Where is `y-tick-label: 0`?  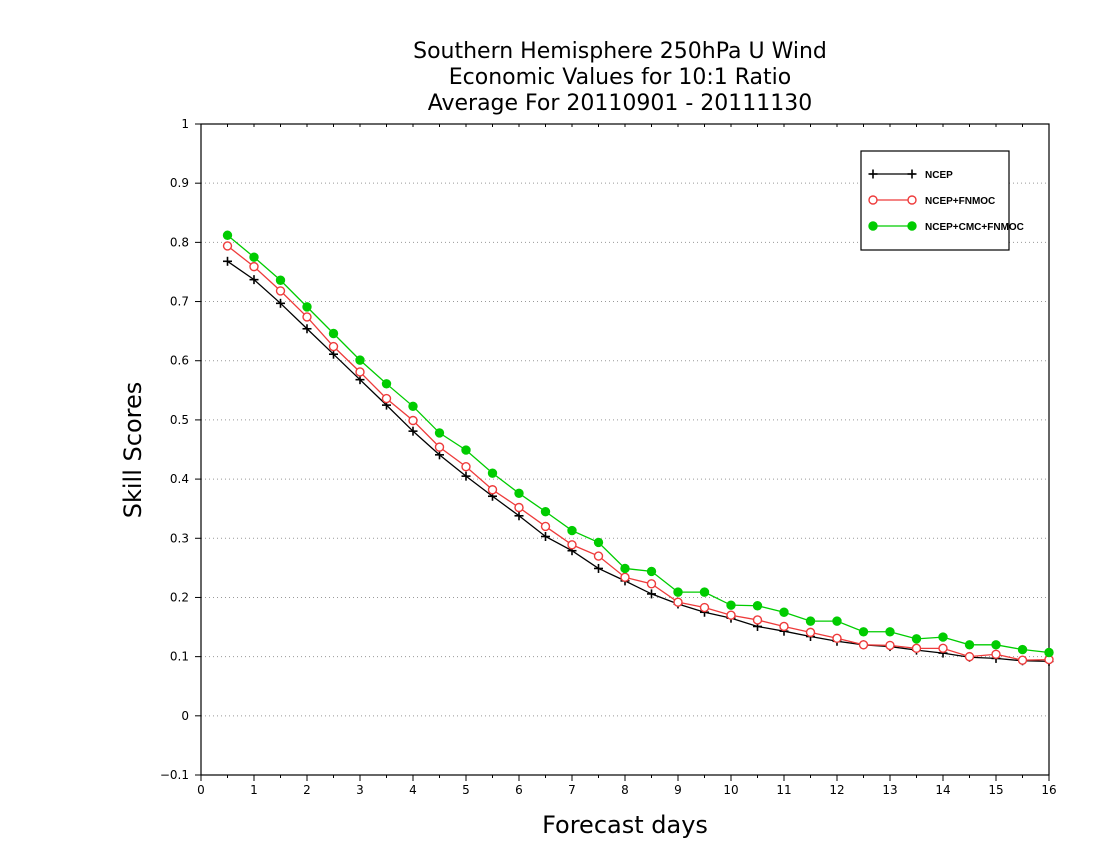 y-tick-label: 0 is located at coordinates (185, 716).